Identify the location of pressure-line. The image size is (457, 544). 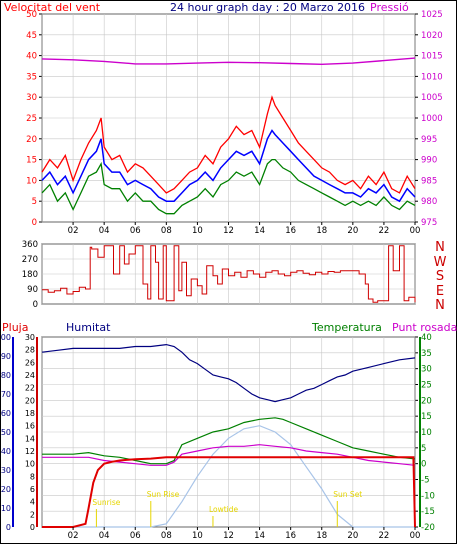
(228, 61).